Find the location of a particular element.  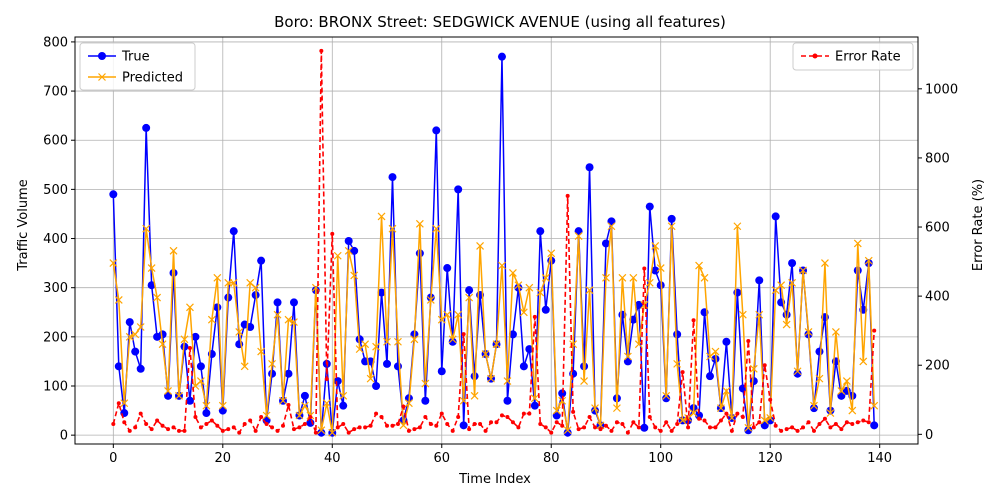

legend-predicted-label: Predicted is located at coordinates (152, 78).